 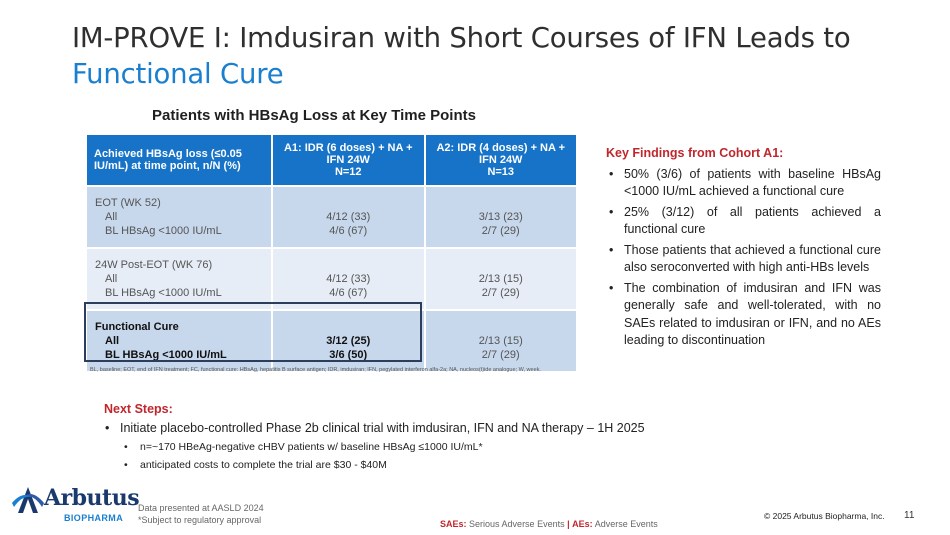 I want to click on header-arm-a2: A2: IDR (4 doses) + NA + IFN 24W N=13, so click(x=500, y=160).